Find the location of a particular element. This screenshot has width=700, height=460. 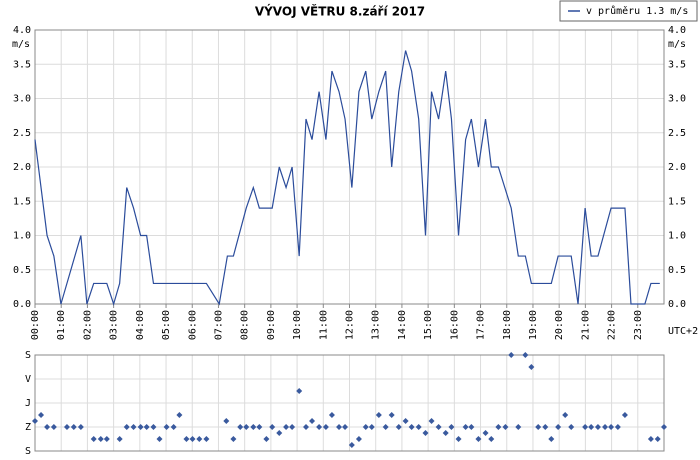

x-tick-label: 18:00 is located at coordinates (507, 325).